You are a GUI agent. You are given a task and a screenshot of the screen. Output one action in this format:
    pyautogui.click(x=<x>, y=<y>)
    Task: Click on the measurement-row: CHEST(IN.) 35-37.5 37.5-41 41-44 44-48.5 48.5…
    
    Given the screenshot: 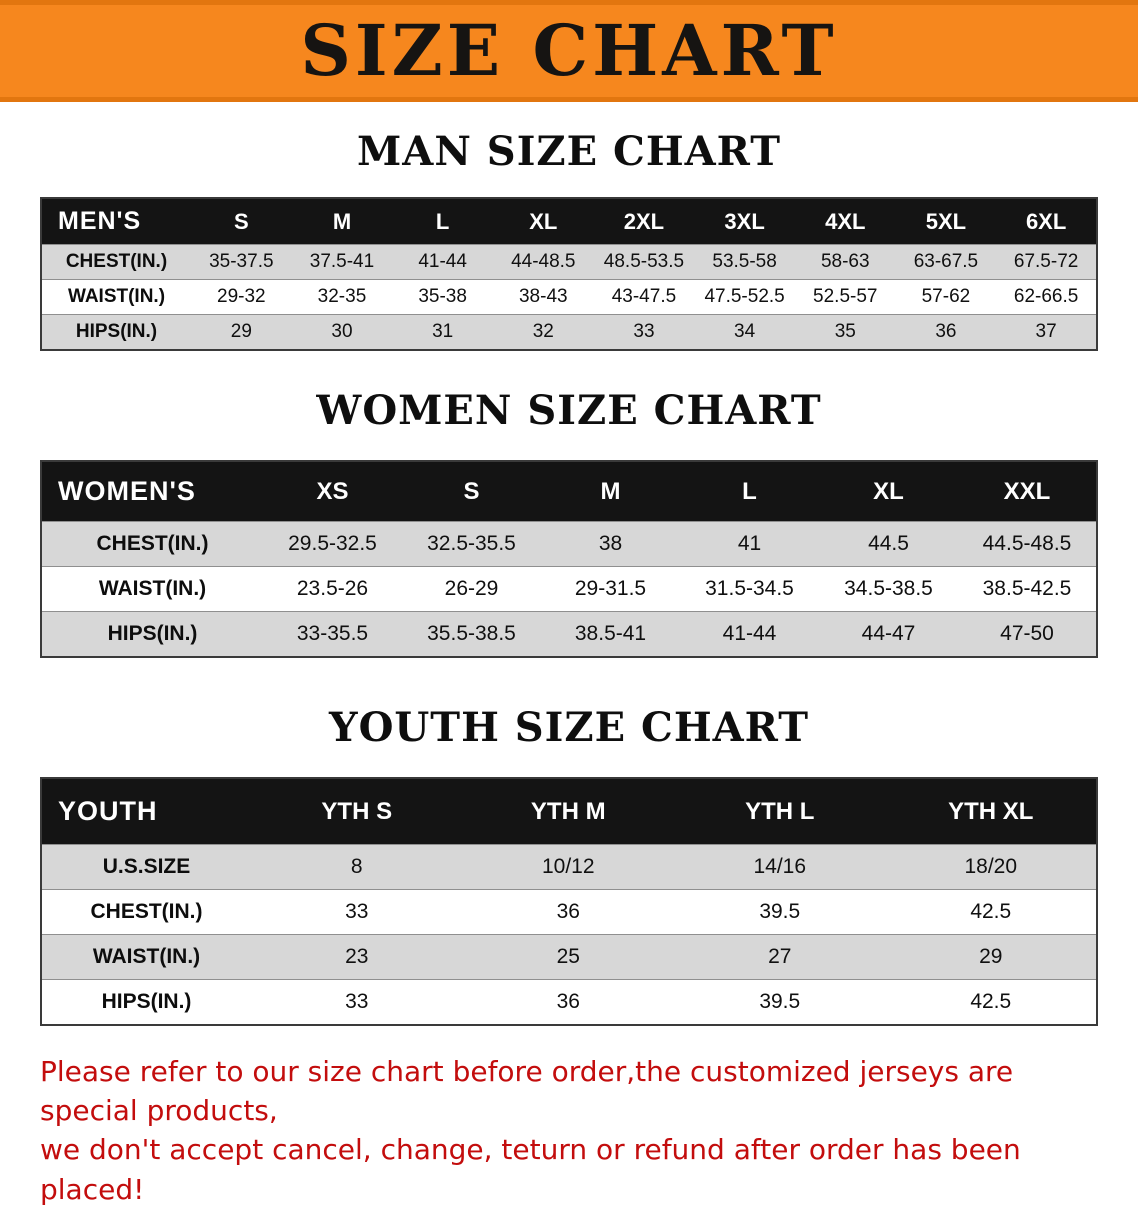 What is the action you would take?
    pyautogui.click(x=569, y=262)
    